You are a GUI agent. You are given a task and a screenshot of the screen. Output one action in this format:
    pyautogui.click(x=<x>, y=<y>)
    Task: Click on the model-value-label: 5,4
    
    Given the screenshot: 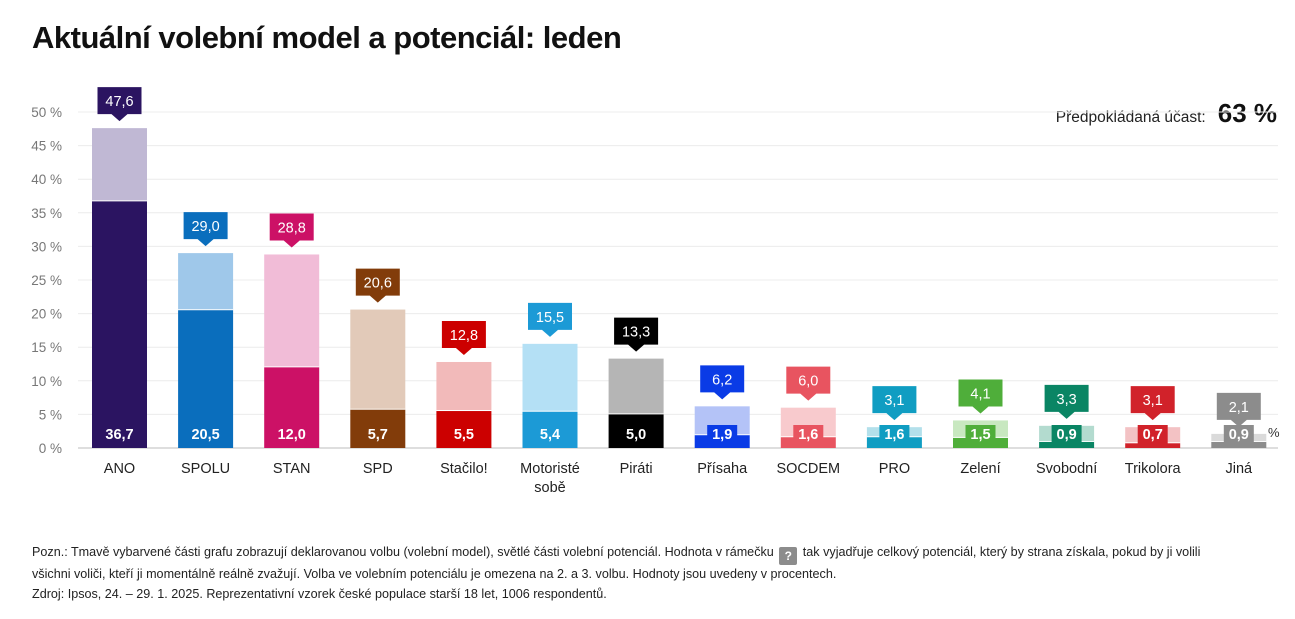 What is the action you would take?
    pyautogui.click(x=550, y=435)
    